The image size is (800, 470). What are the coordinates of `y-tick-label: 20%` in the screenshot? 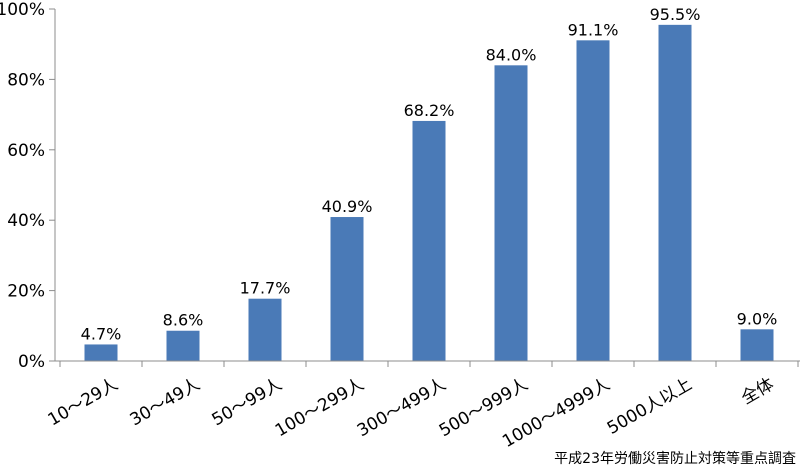 It's located at (26, 292).